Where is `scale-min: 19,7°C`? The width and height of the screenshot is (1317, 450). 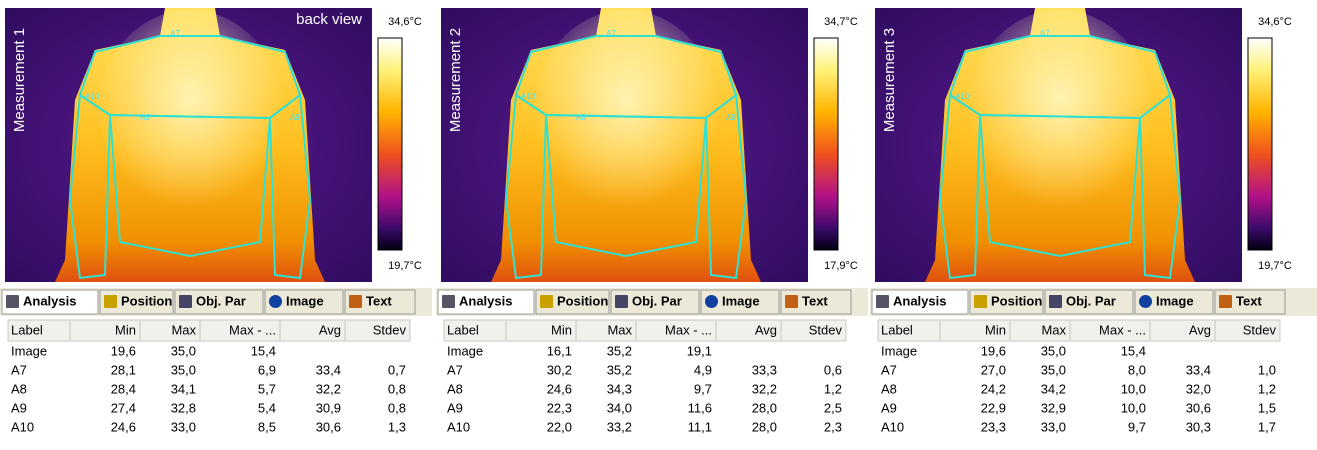
scale-min: 19,7°C is located at coordinates (1275, 266).